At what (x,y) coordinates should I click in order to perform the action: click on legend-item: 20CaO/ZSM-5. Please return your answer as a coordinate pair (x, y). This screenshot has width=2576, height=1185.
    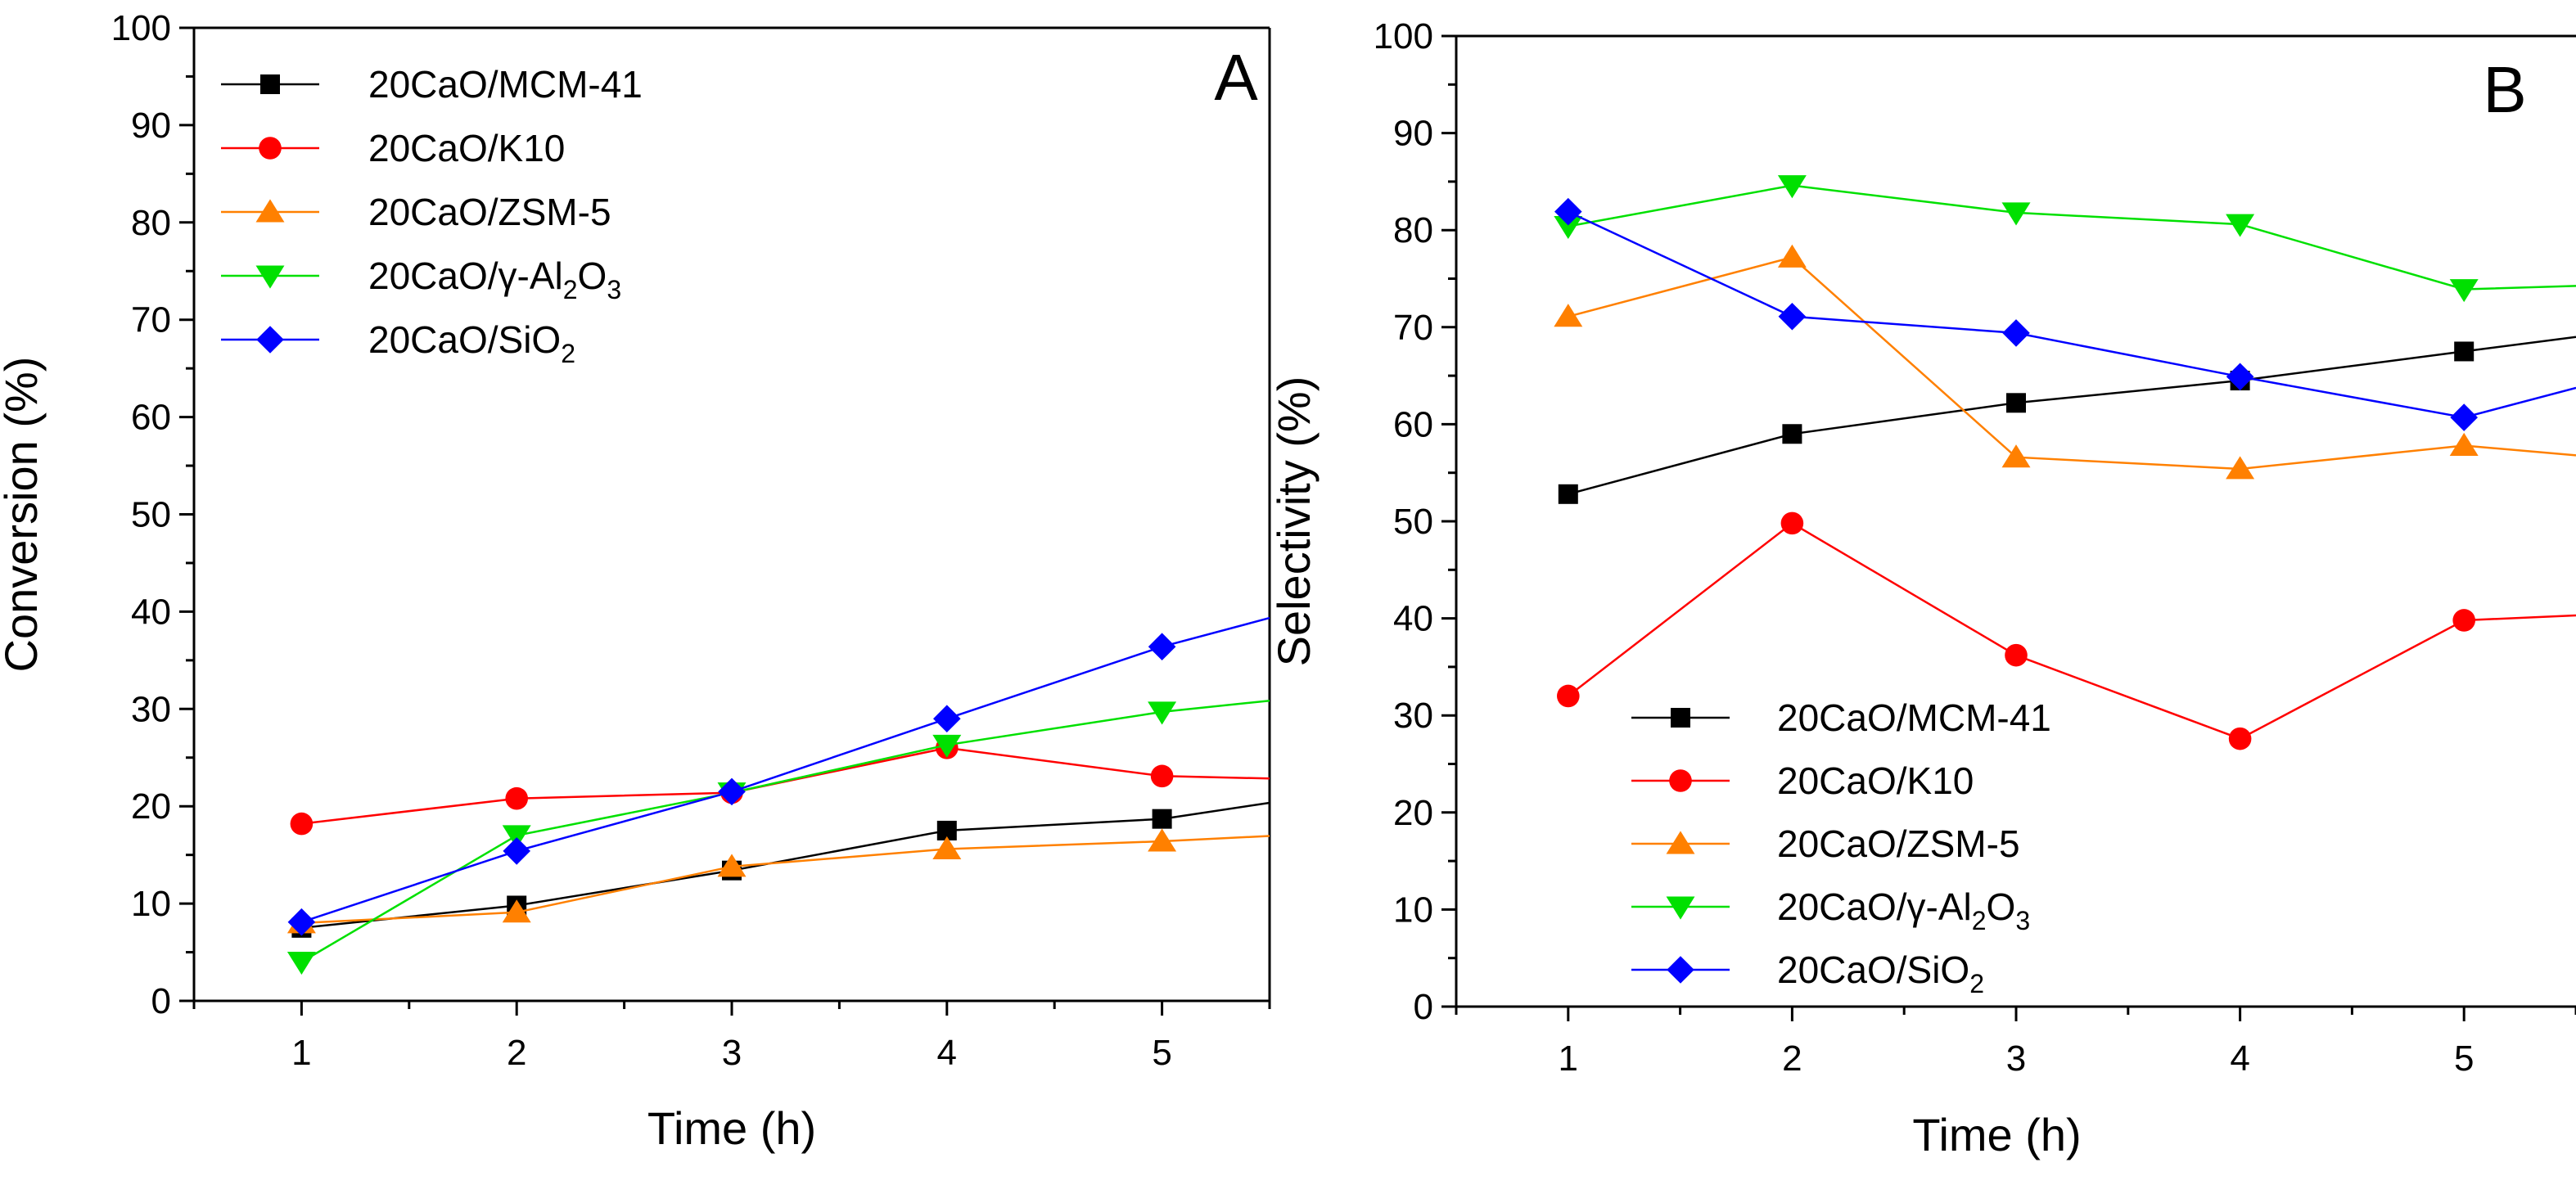
    Looking at the image, I should click on (1825, 843).